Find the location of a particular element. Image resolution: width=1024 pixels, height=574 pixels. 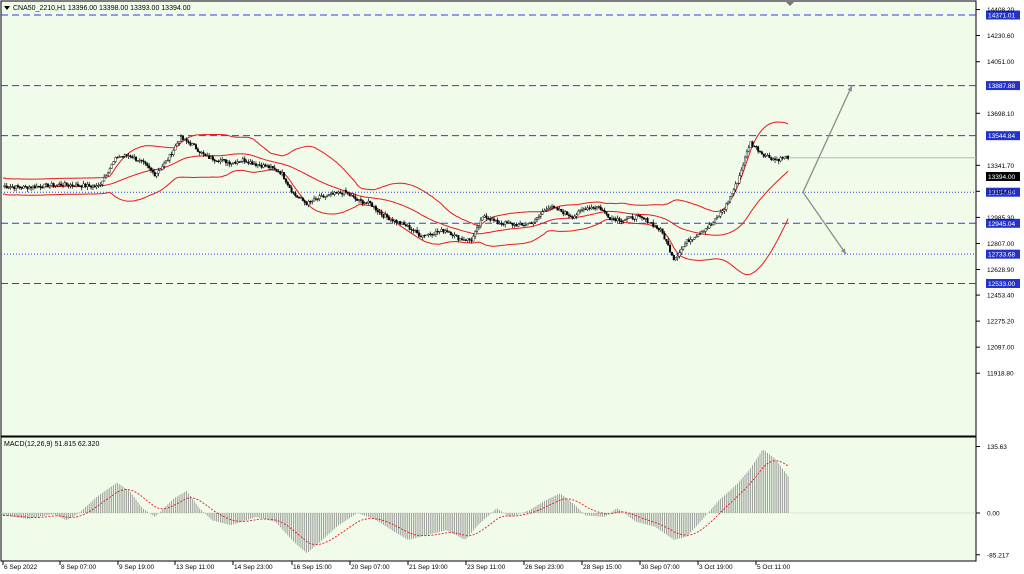

forecast-up-arrow is located at coordinates (827, 139).